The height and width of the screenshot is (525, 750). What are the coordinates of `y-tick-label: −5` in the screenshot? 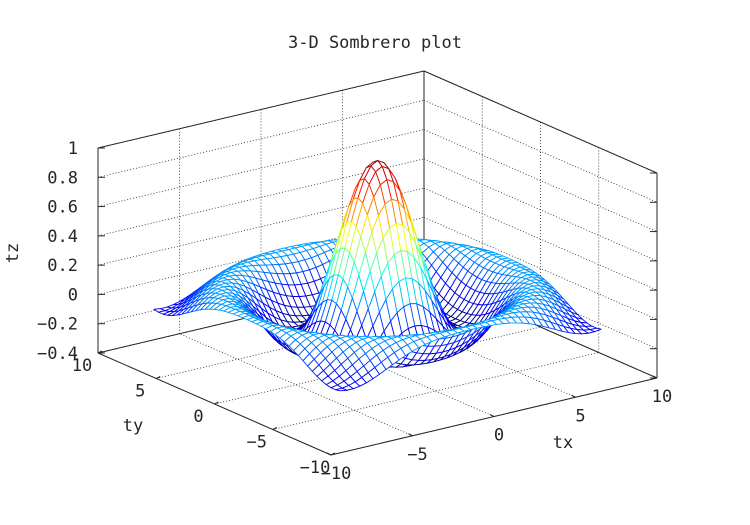 It's located at (257, 443).